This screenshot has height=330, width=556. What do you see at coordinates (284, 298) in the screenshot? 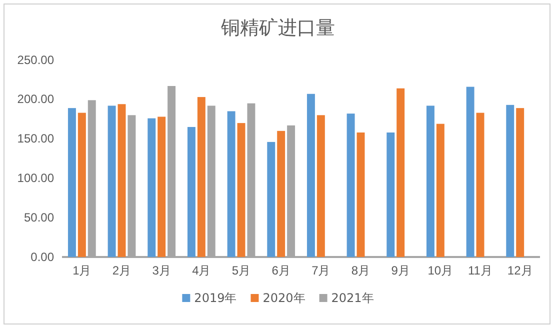
I see `legend-label: 2020年` at bounding box center [284, 298].